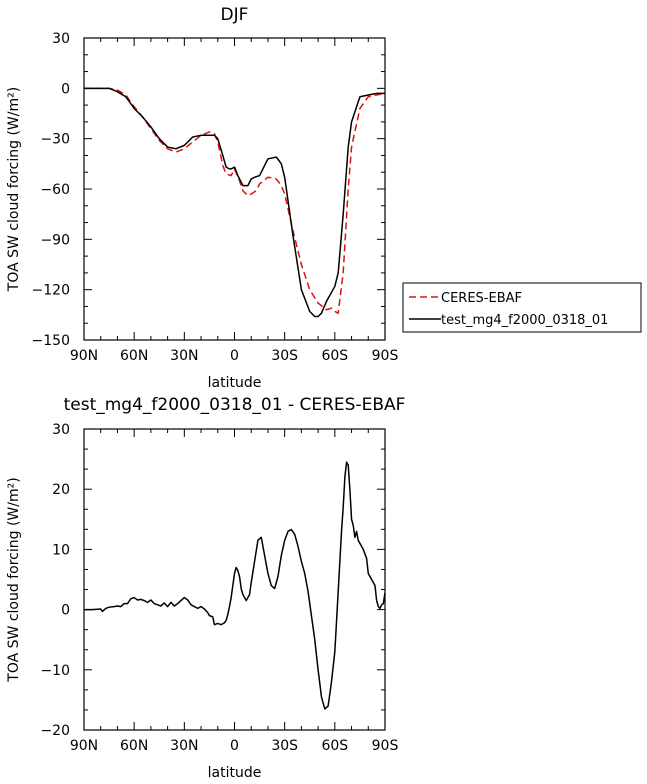  Describe the element at coordinates (481, 298) in the screenshot. I see `legend-label: CERES-EBAF` at that location.